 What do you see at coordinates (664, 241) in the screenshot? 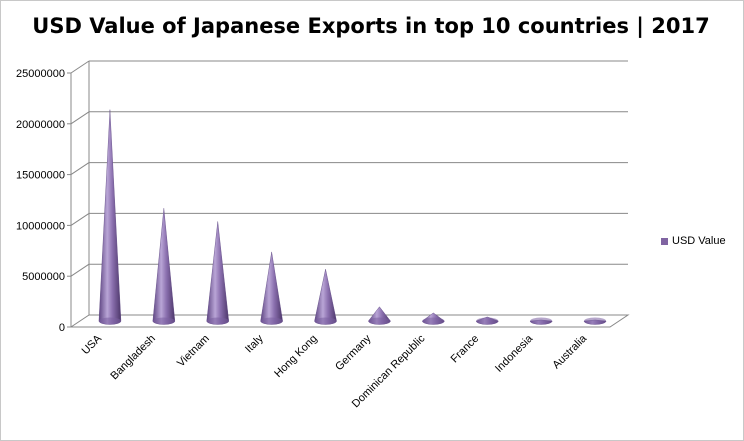
I see `legend-swatch` at bounding box center [664, 241].